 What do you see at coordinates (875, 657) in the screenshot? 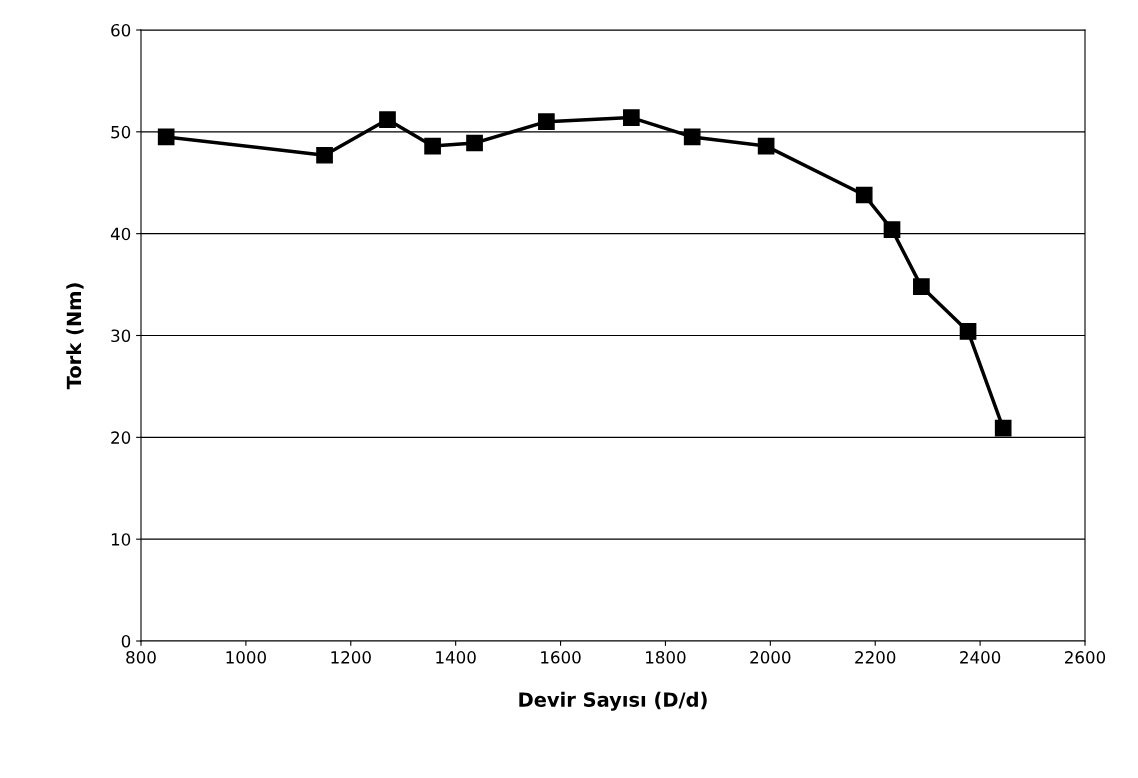
I see `x-tick-label: 2200` at bounding box center [875, 657].